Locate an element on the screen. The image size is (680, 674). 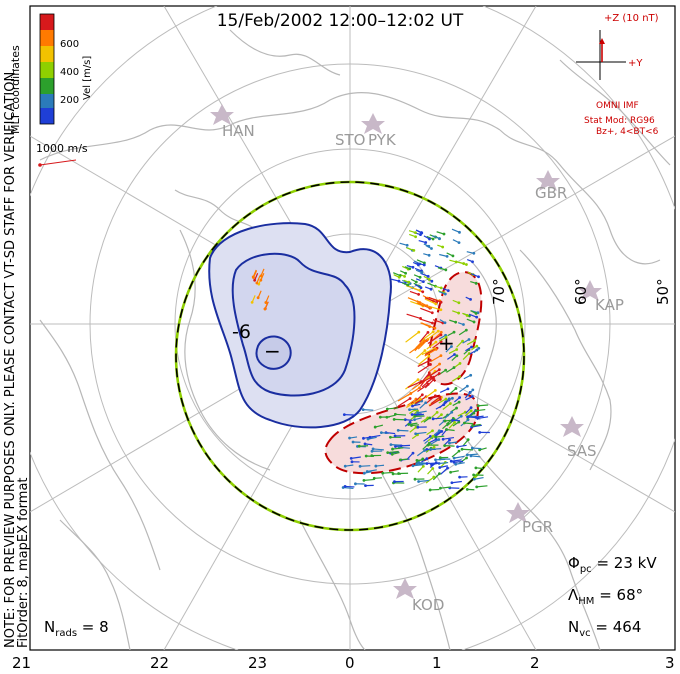
radar-label: HAN is located at coordinates (238, 131).